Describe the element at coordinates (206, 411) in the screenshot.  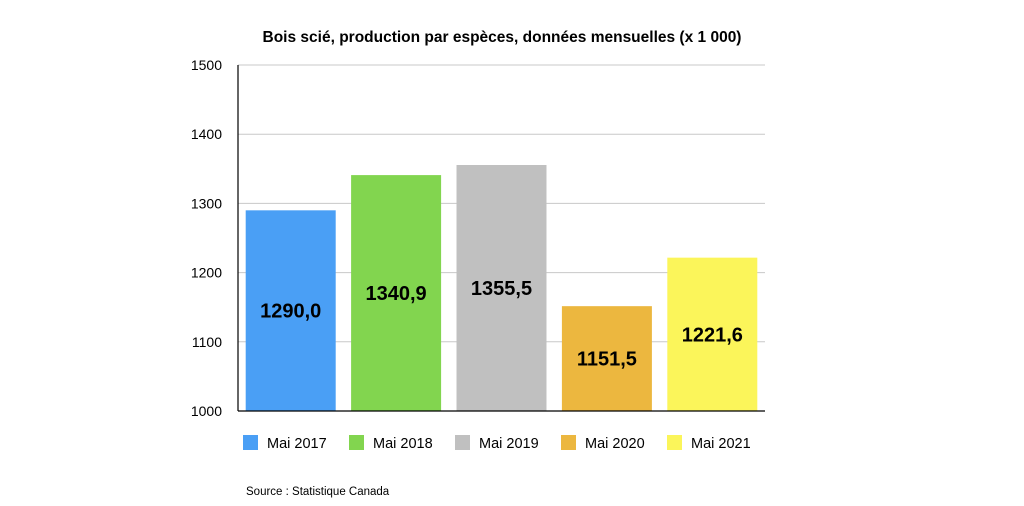
I see `y-tick-label: 1000` at that location.